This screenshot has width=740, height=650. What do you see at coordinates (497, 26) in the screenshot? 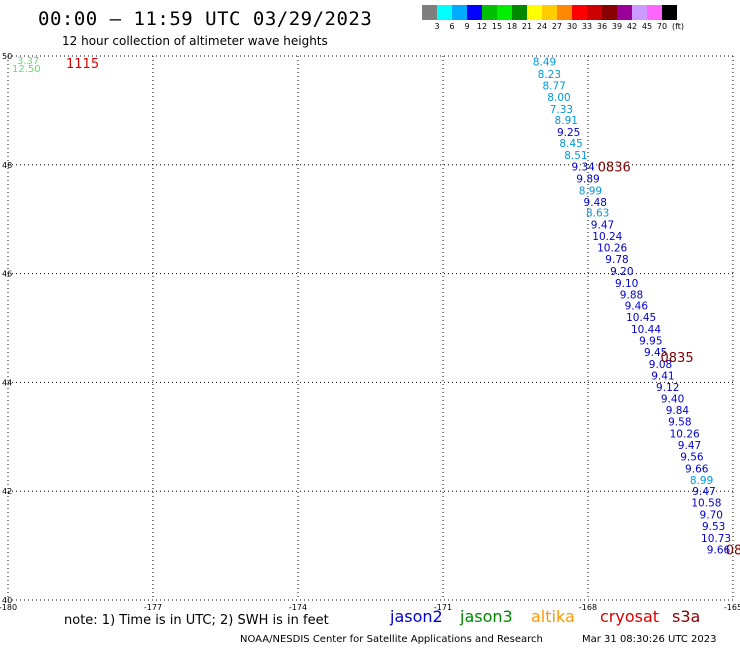
I see `color-scale-label: 15` at bounding box center [497, 26].